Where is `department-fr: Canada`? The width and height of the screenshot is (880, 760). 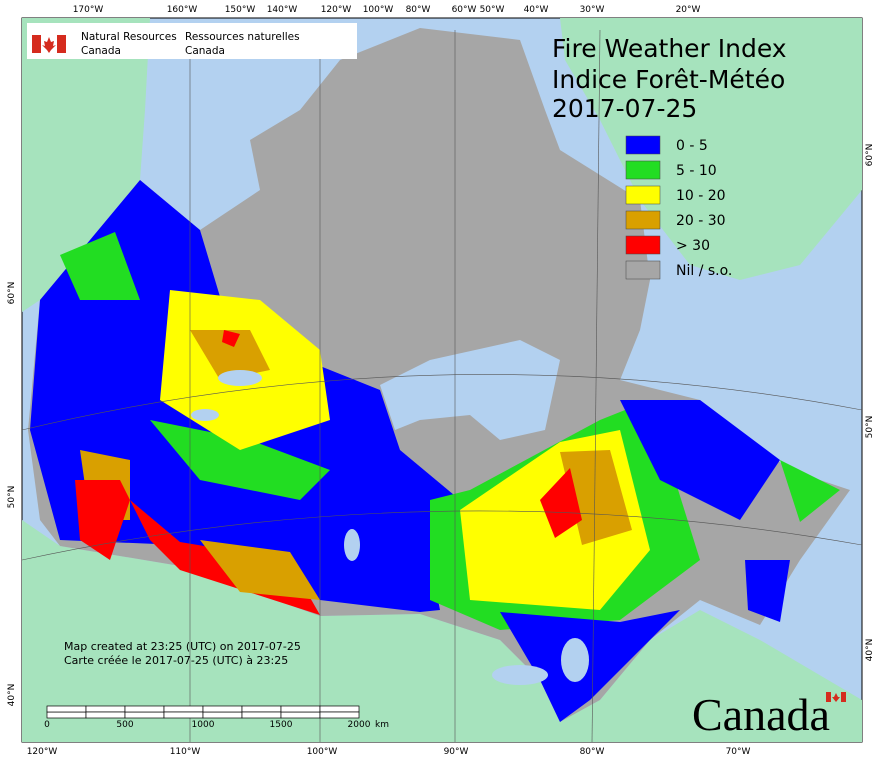
department-fr: Canada is located at coordinates (205, 51).